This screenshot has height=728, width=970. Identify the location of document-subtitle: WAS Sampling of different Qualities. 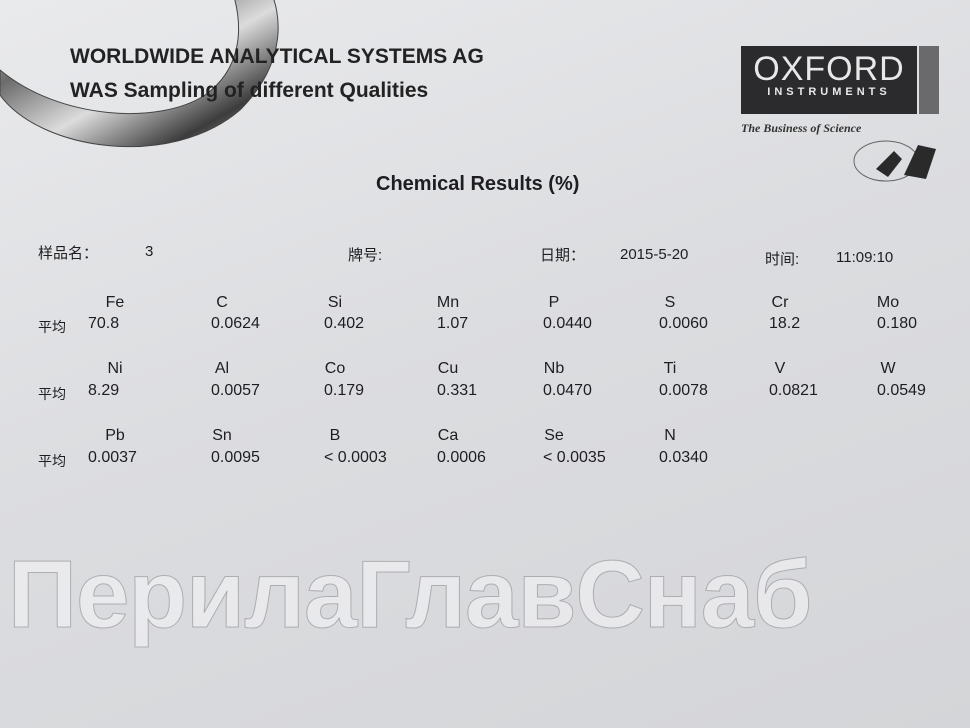
(249, 90).